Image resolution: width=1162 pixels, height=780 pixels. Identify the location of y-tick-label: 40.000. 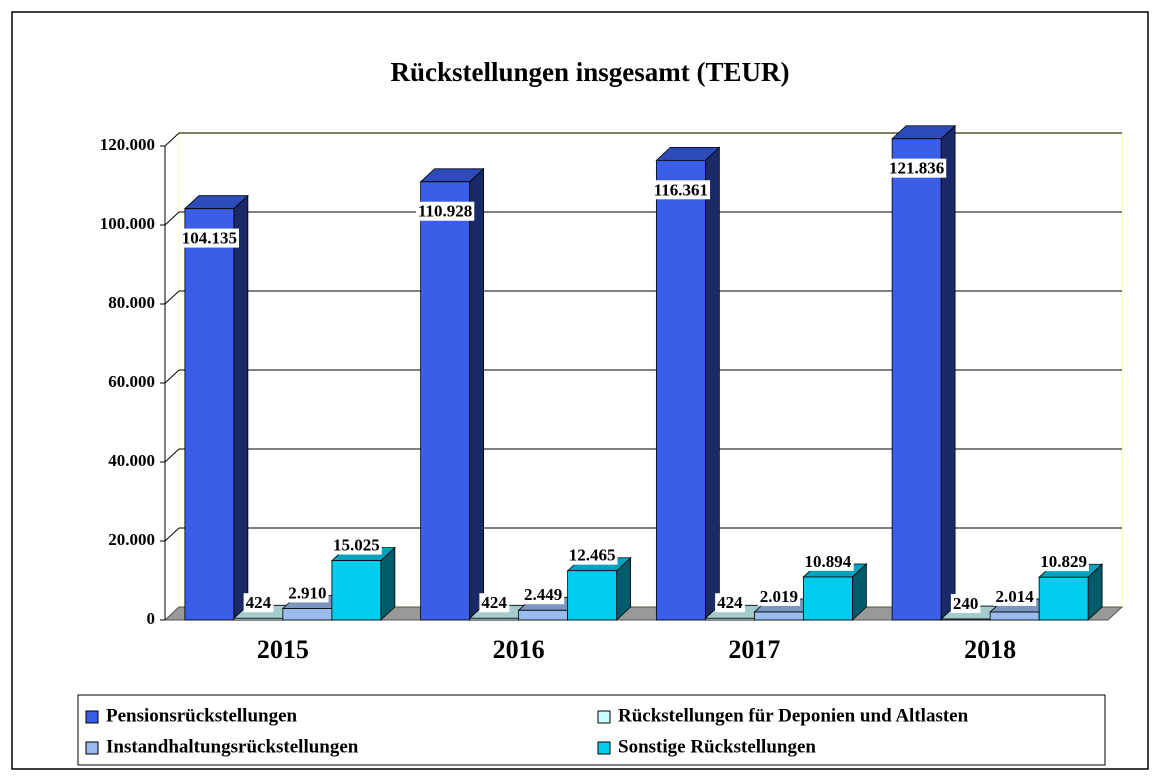
(131, 460).